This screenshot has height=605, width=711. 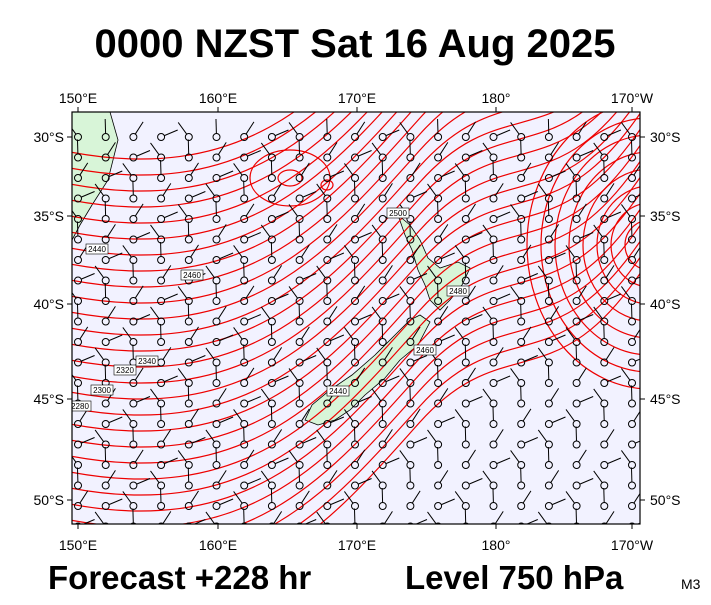 I want to click on right-axis-label: 45°S, so click(x=665, y=399).